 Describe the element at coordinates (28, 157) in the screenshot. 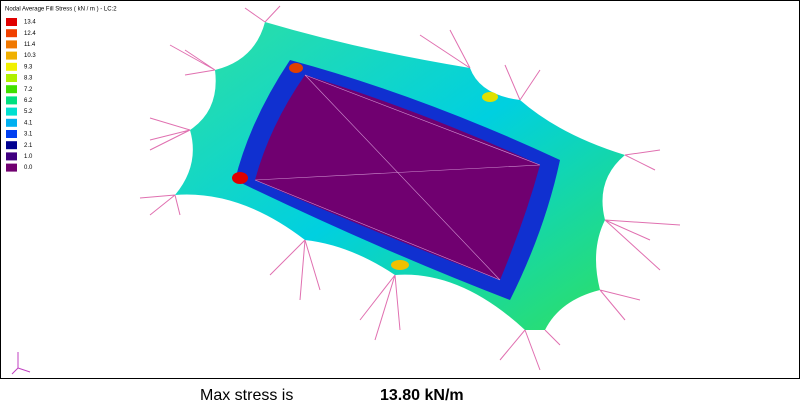

I see `legend-label: 1.0` at that location.